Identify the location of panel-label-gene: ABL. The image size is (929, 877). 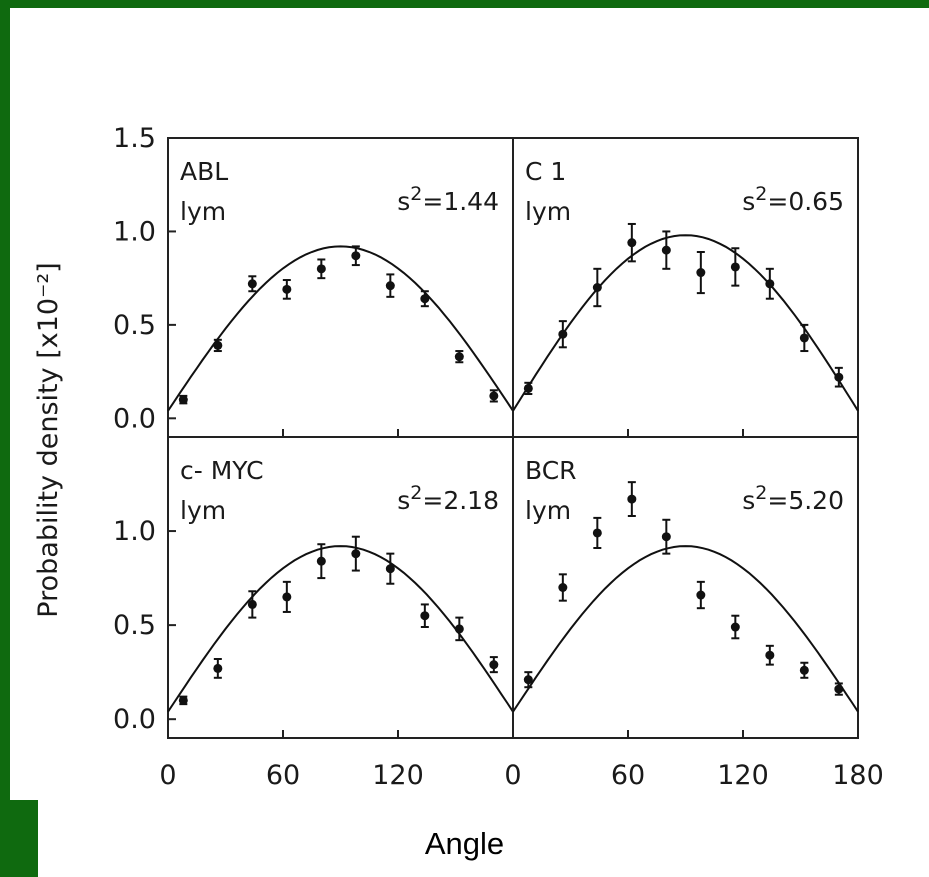
(204, 171).